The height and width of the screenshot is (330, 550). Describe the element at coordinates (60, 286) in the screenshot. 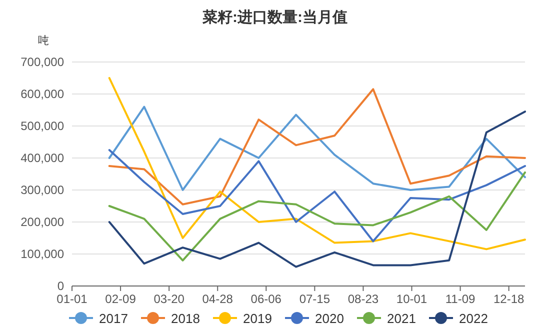

I see `y-tick-label: 0` at that location.